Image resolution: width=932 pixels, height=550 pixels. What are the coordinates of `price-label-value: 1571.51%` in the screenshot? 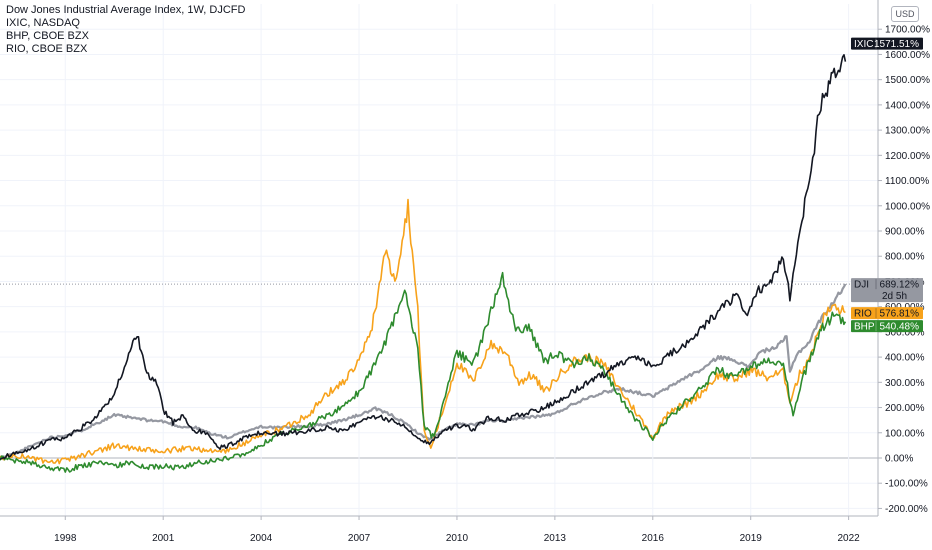 It's located at (896, 44).